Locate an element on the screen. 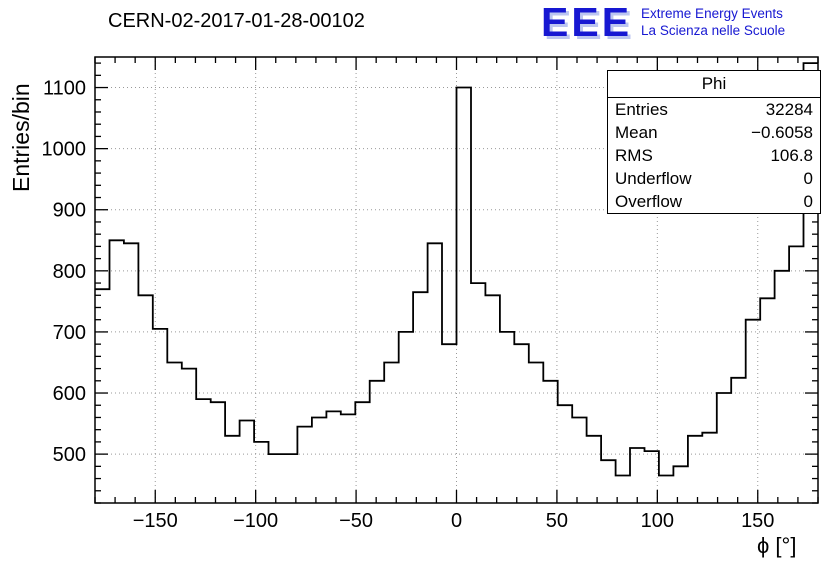 The width and height of the screenshot is (836, 572). stats-label: Overflow is located at coordinates (649, 201).